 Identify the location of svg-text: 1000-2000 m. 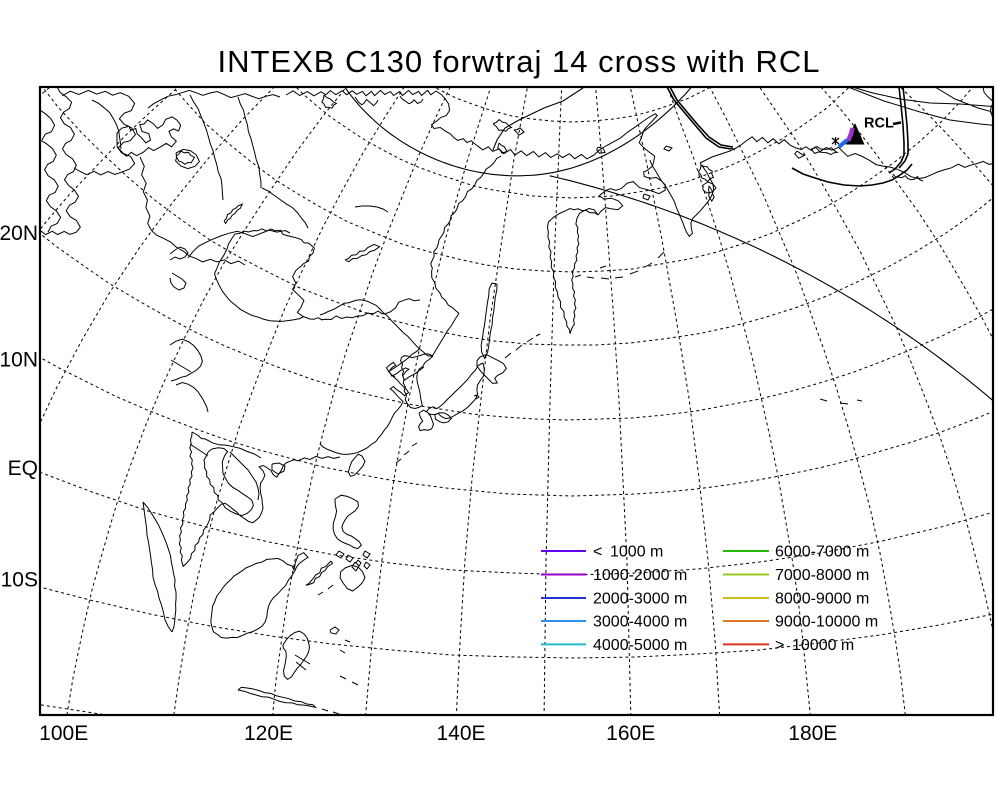
(640, 575).